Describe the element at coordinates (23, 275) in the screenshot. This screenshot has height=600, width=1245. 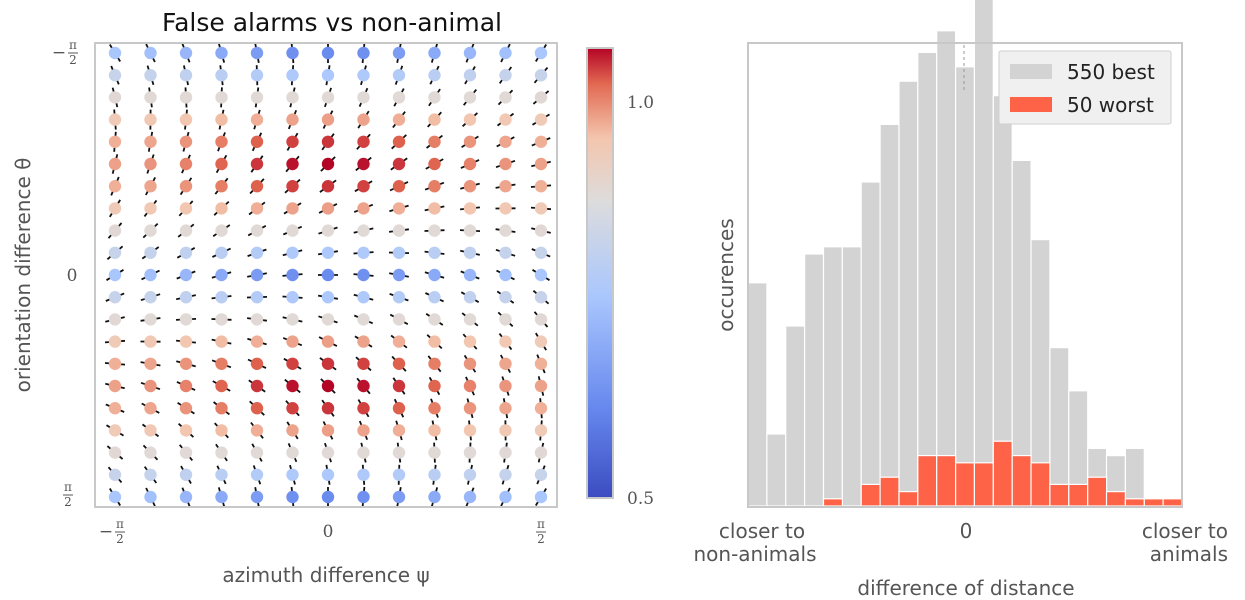
I see `left-y-axis-label: orientation difference θ` at that location.